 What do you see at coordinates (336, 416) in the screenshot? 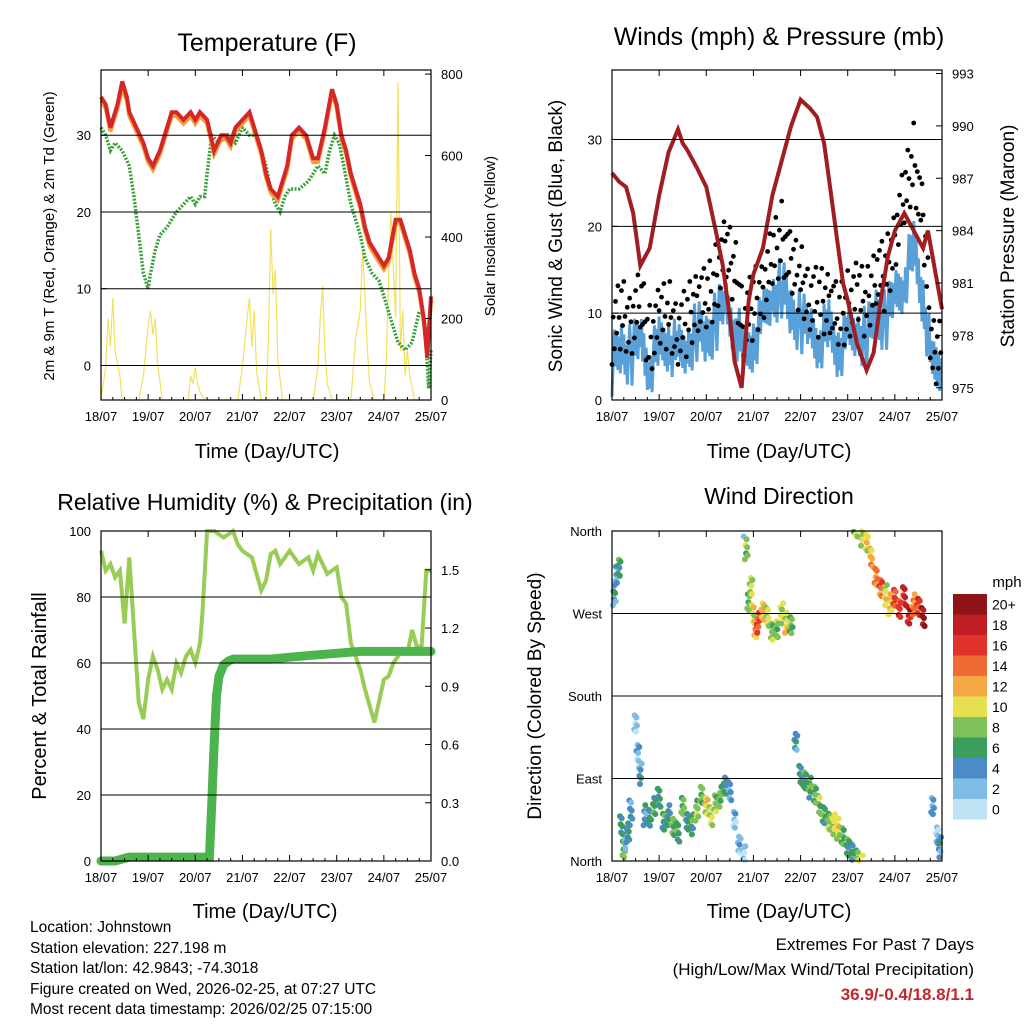
I see `x-tick-label: 23/07` at bounding box center [336, 416].